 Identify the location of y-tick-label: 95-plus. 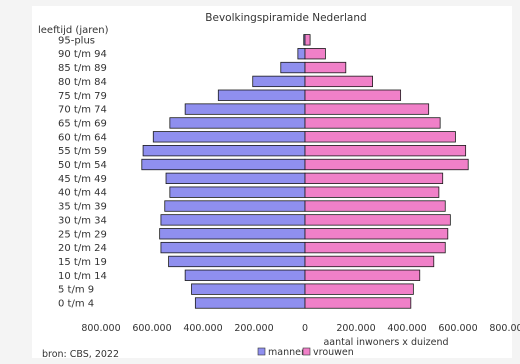
(76, 40).